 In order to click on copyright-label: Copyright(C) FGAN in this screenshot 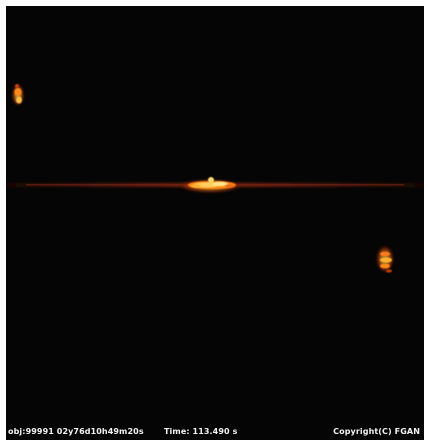, I will do `click(376, 431)`.